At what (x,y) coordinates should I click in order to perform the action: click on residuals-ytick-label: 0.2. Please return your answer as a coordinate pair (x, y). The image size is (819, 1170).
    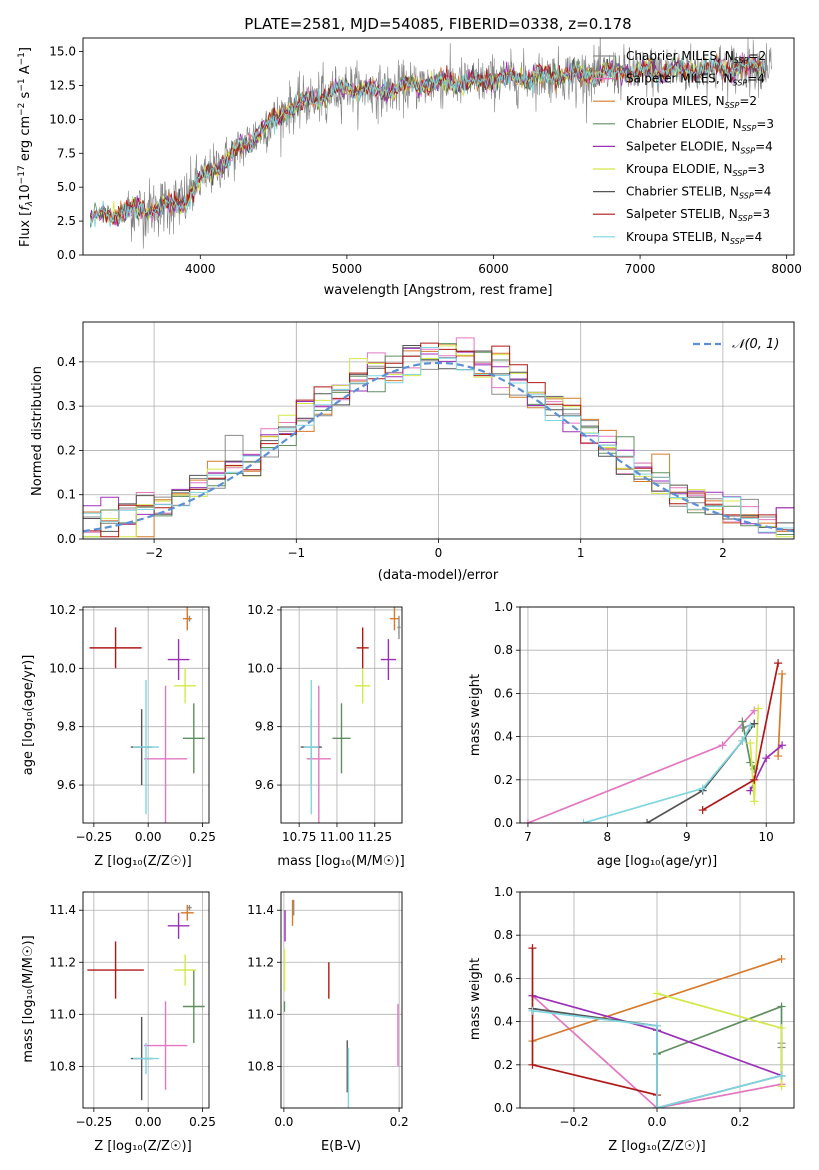
    Looking at the image, I should click on (66, 450).